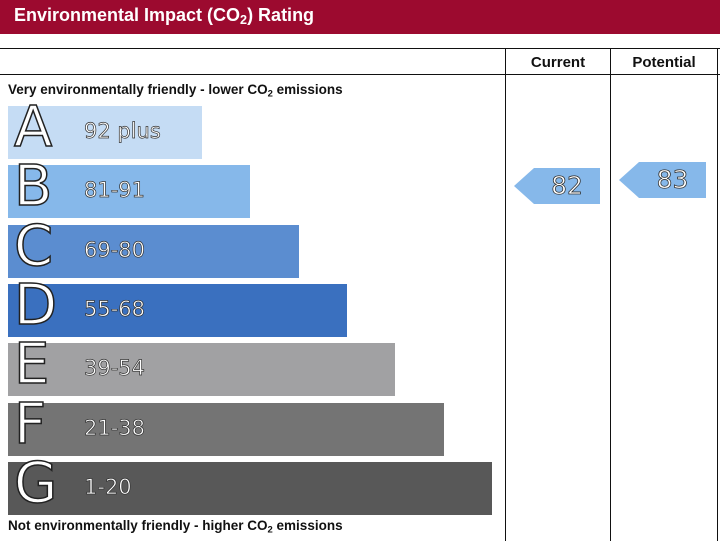  Describe the element at coordinates (164, 16) in the screenshot. I see `page-title: Environmental Impact (CO2) Rating` at that location.